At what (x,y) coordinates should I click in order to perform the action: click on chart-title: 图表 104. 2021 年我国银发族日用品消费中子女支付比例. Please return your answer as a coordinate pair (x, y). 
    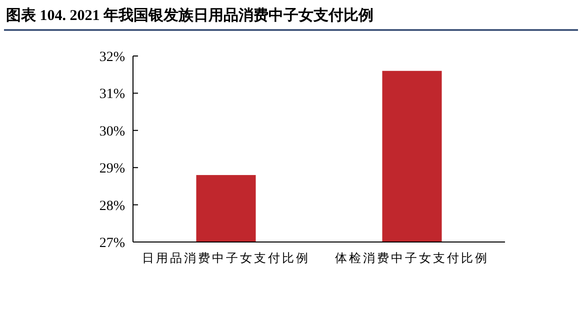
    Looking at the image, I should click on (190, 15).